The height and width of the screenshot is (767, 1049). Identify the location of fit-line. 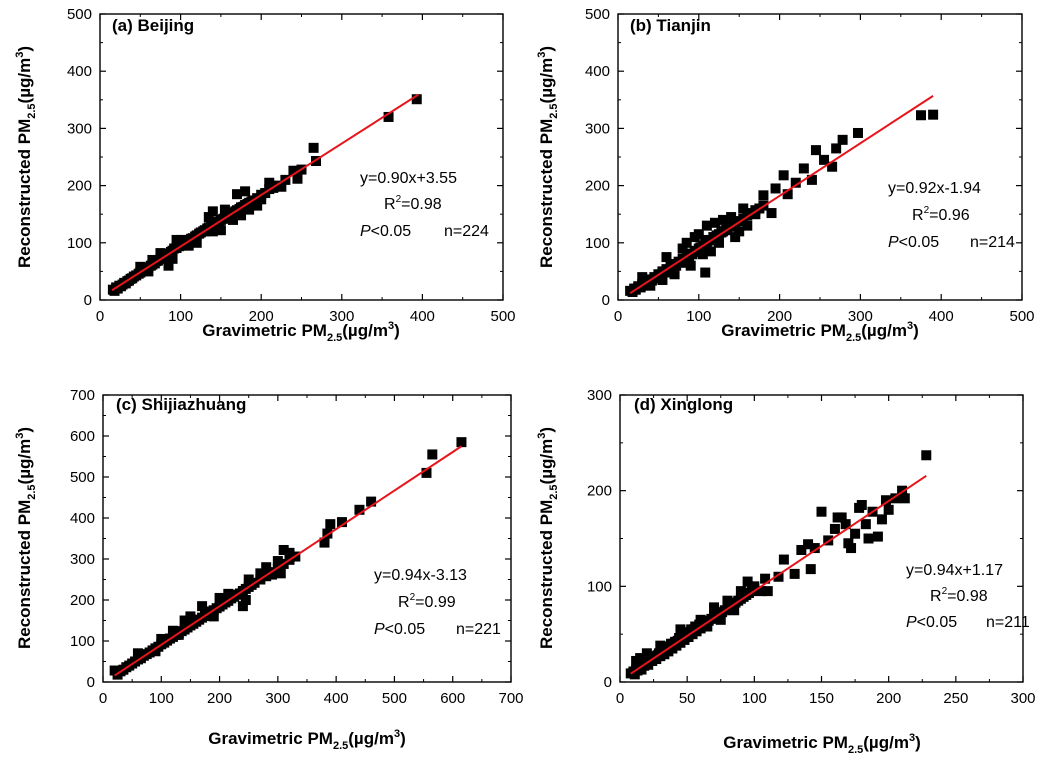
(265, 192).